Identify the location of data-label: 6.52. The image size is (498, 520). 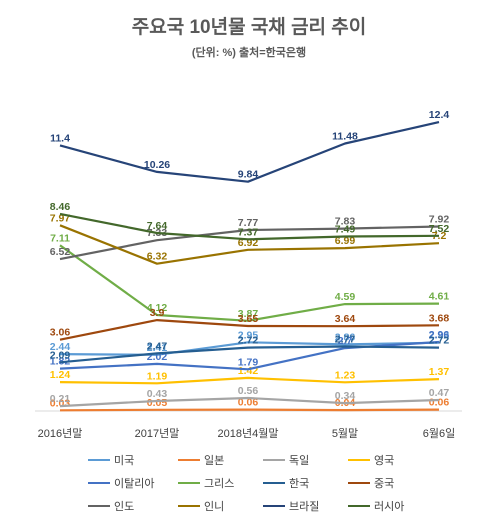
(60, 252).